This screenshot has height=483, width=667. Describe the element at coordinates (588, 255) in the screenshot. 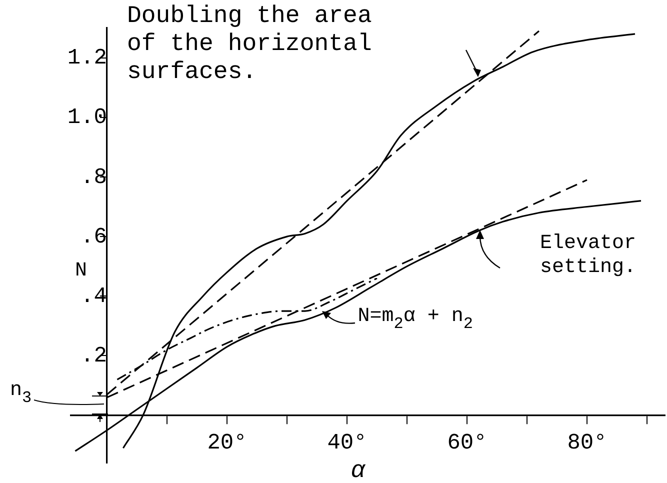

I see `annotation: Elevator setting.` at that location.